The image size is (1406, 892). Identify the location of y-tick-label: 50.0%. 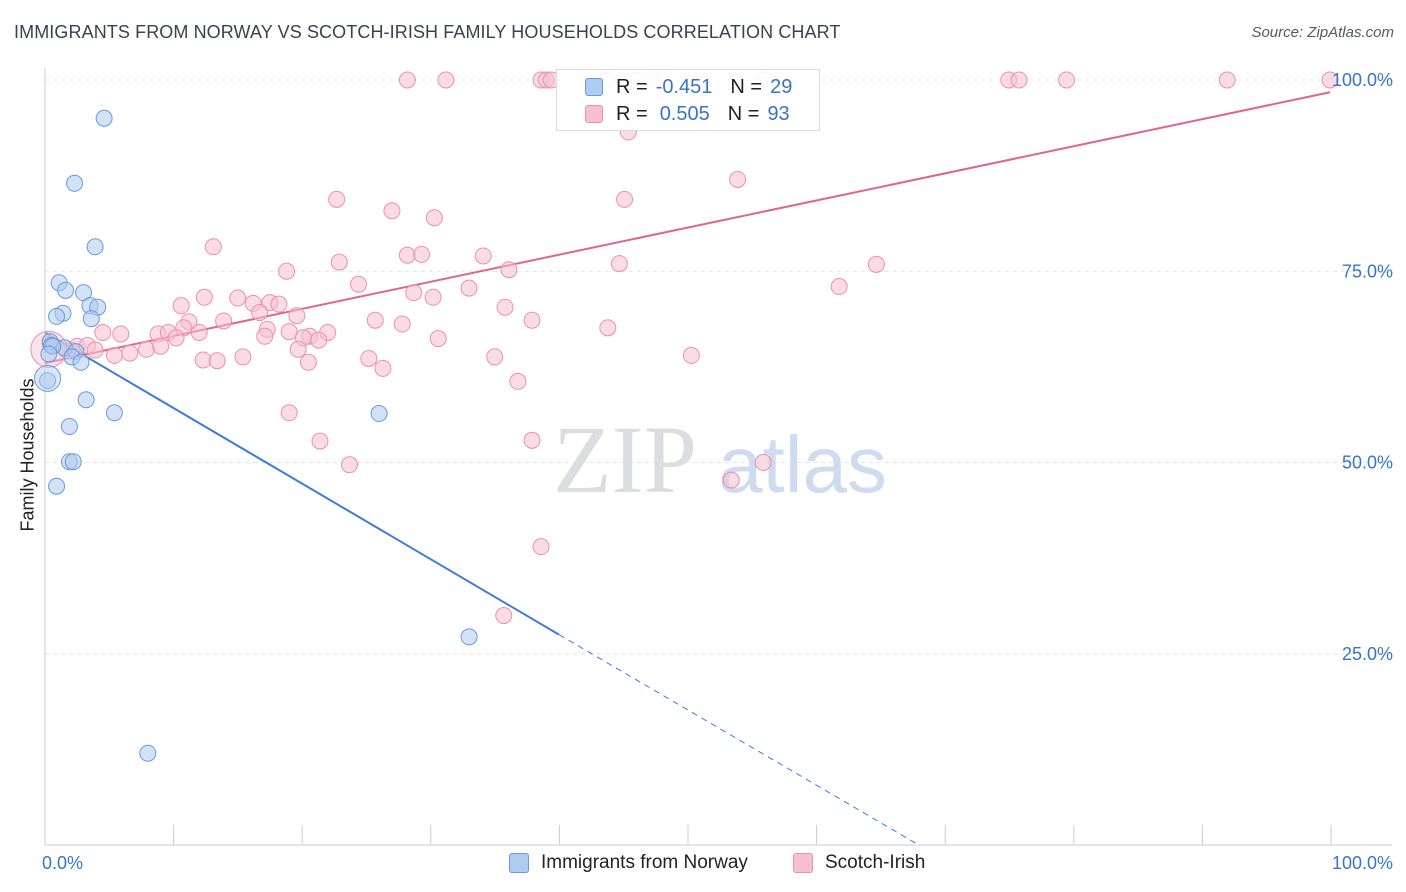
(1367, 463).